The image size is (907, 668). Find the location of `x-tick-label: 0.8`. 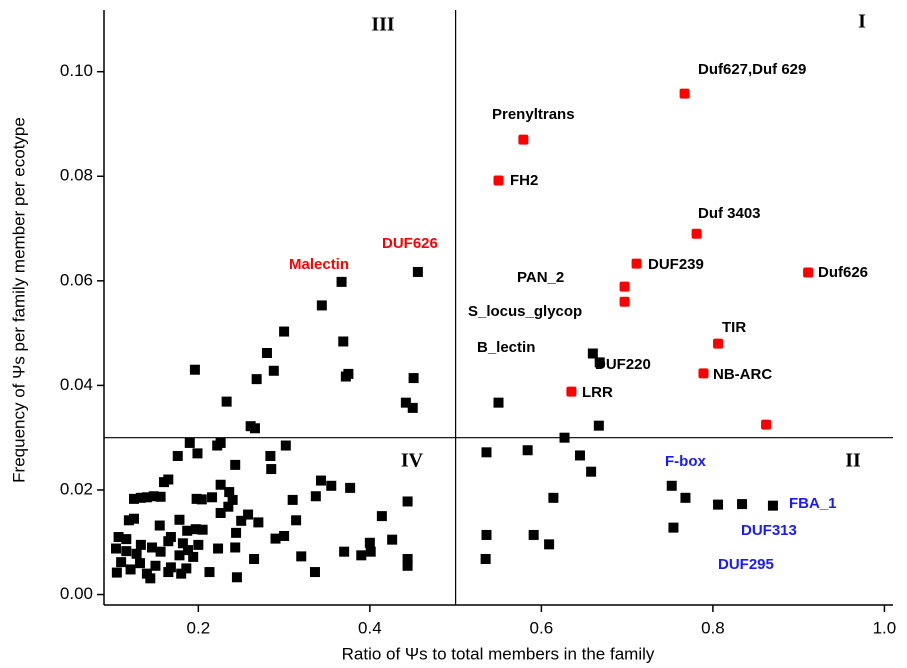

x-tick-label: 0.8 is located at coordinates (713, 627).